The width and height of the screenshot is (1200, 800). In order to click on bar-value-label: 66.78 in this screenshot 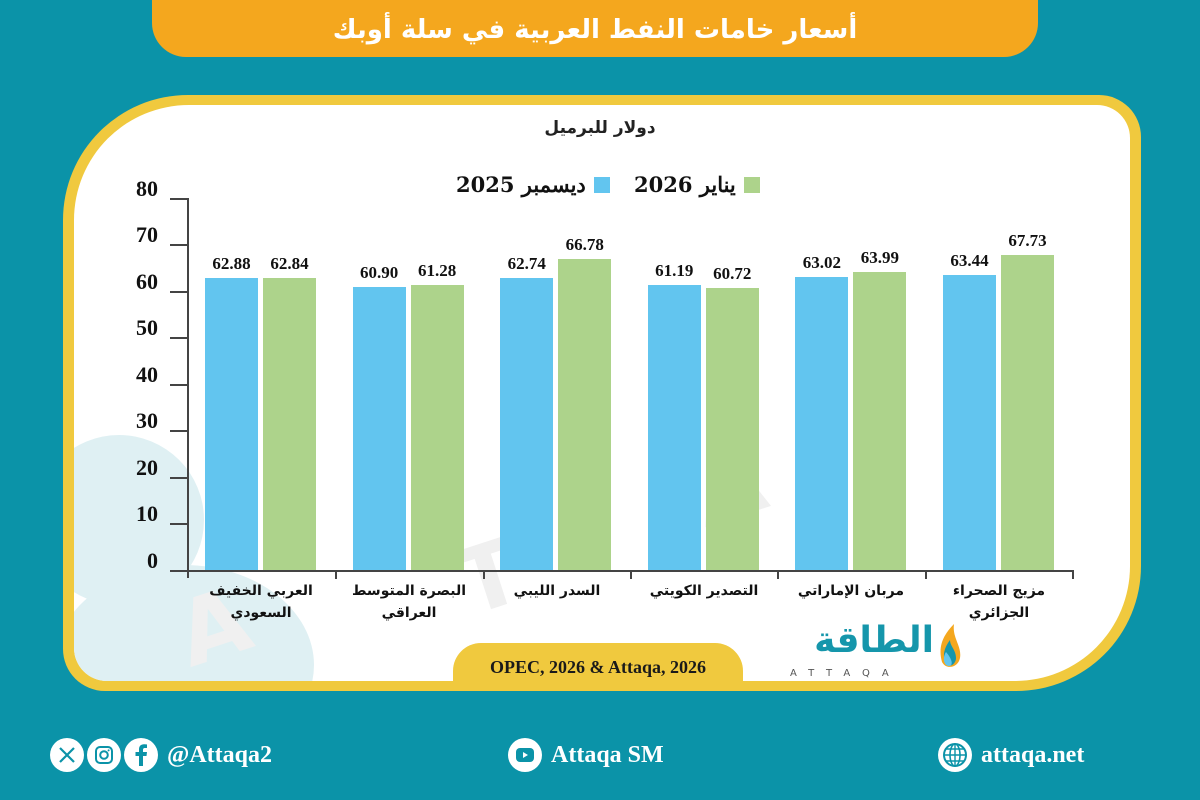, I will do `click(584, 245)`.